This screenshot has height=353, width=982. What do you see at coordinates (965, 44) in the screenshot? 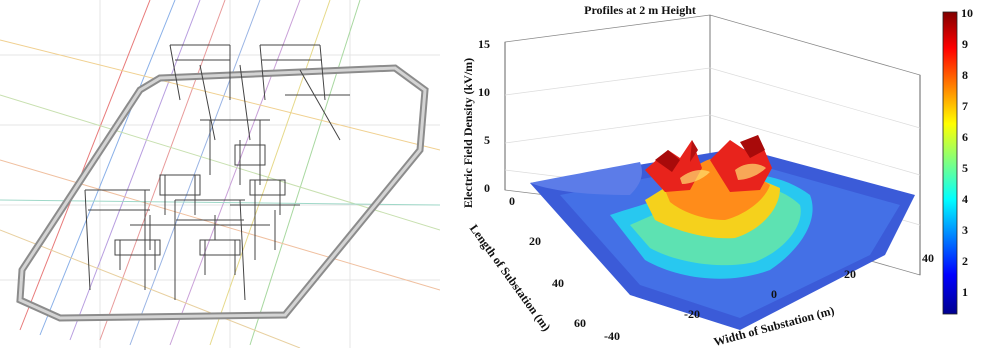
I see `colorbar-tick-label: 9` at bounding box center [965, 44].